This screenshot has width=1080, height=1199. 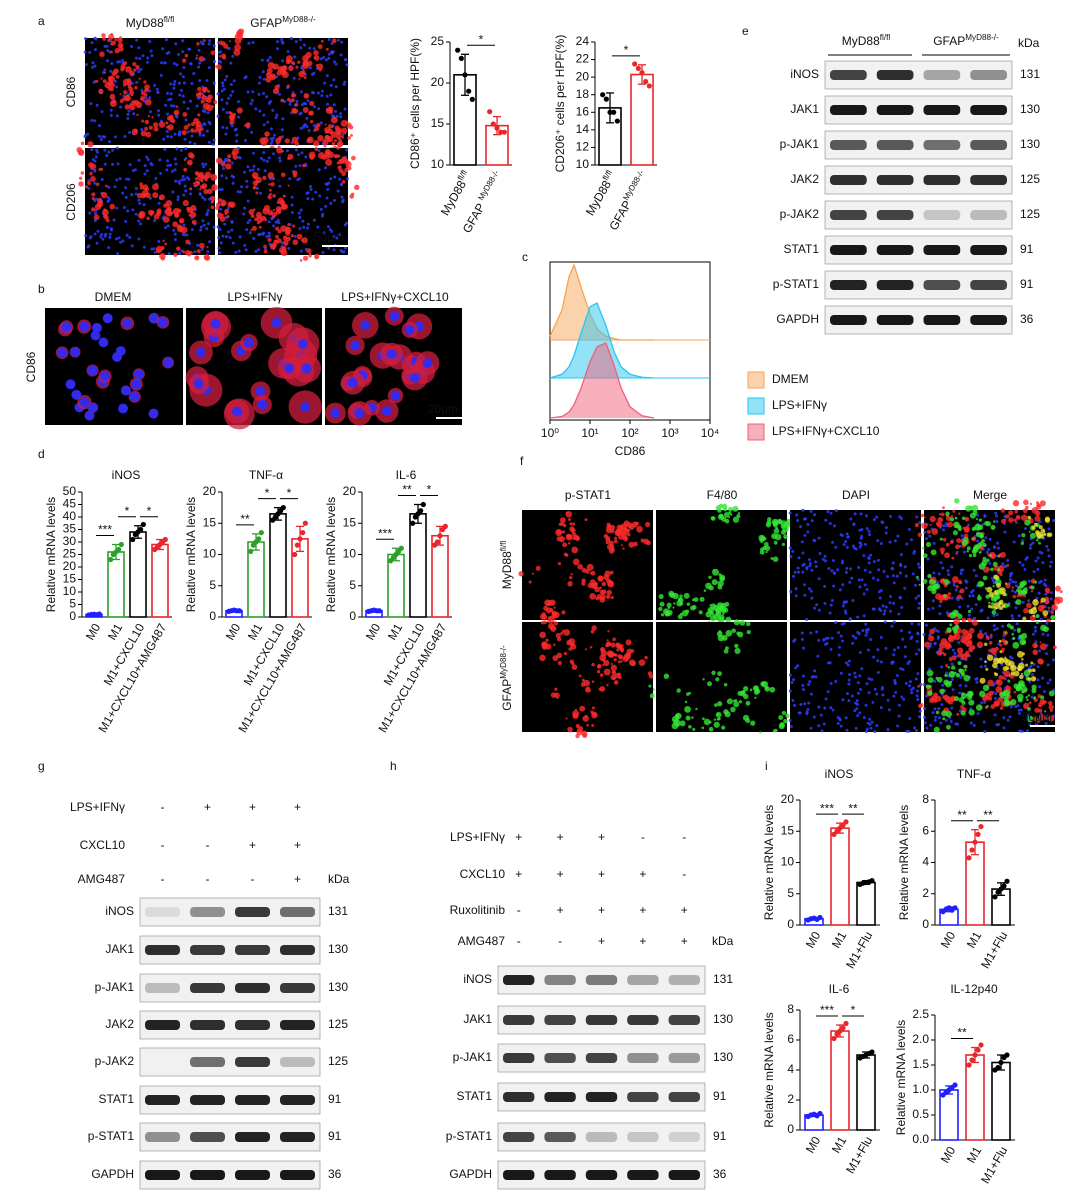 I want to click on condition-sign: -, so click(x=208, y=879).